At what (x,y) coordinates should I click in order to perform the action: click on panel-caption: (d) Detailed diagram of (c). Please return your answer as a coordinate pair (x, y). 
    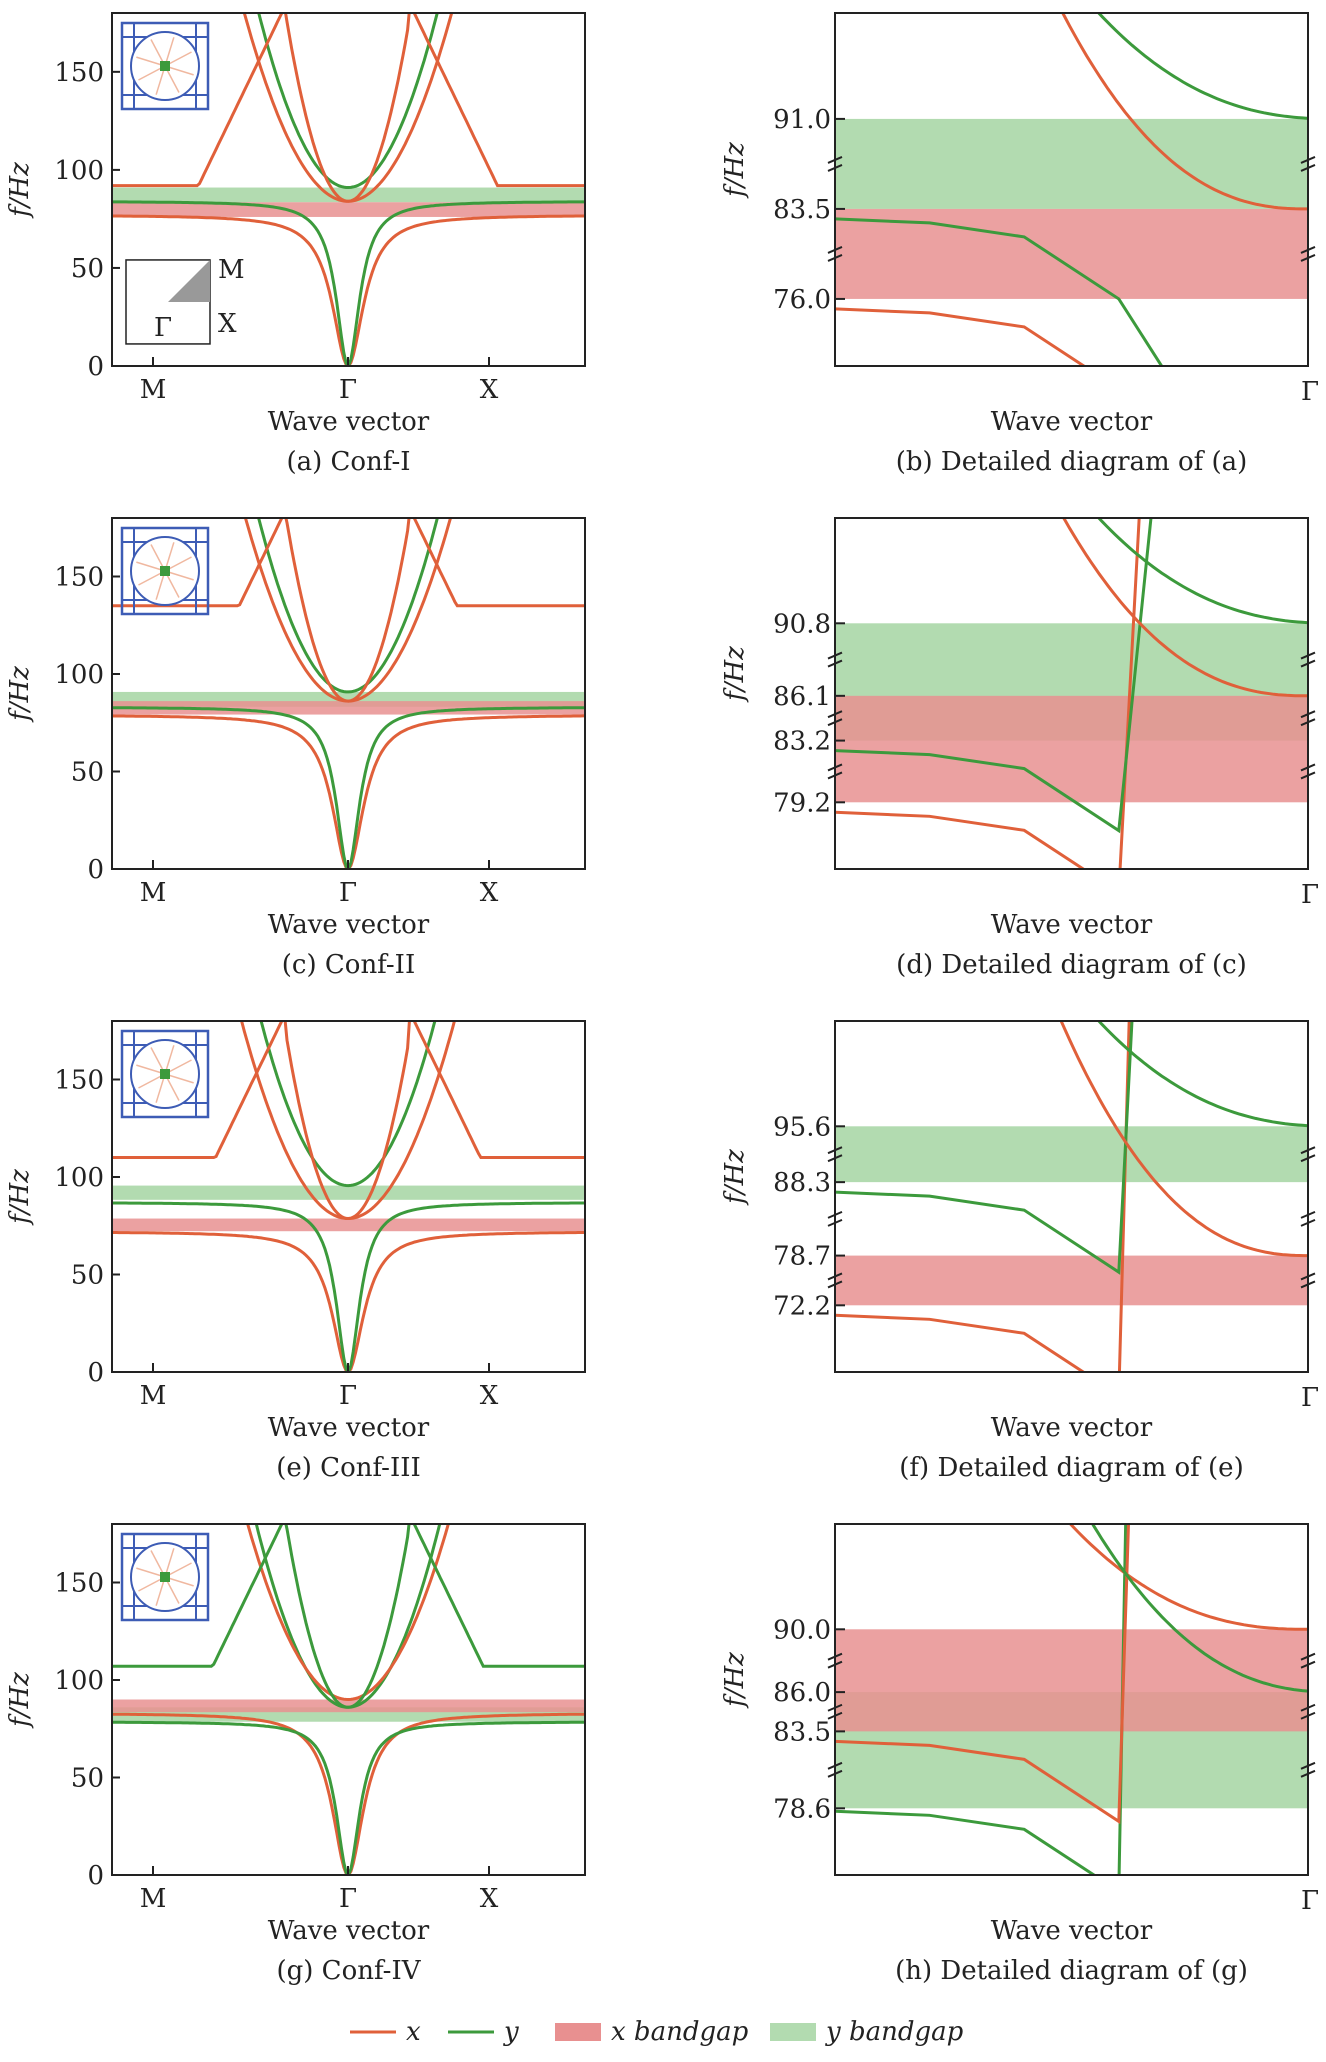
    Looking at the image, I should click on (1071, 965).